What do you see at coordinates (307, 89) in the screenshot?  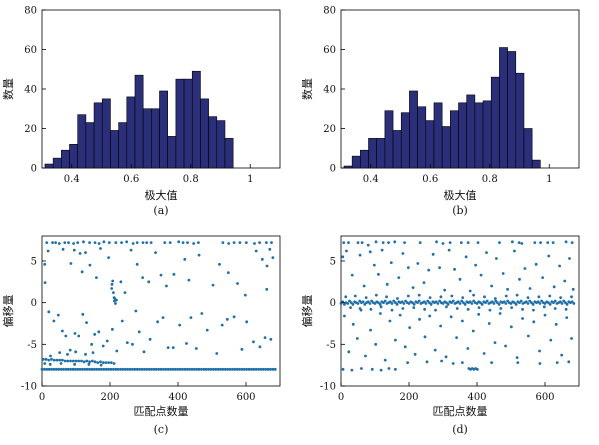 I see `y-axis-label: 数量` at bounding box center [307, 89].